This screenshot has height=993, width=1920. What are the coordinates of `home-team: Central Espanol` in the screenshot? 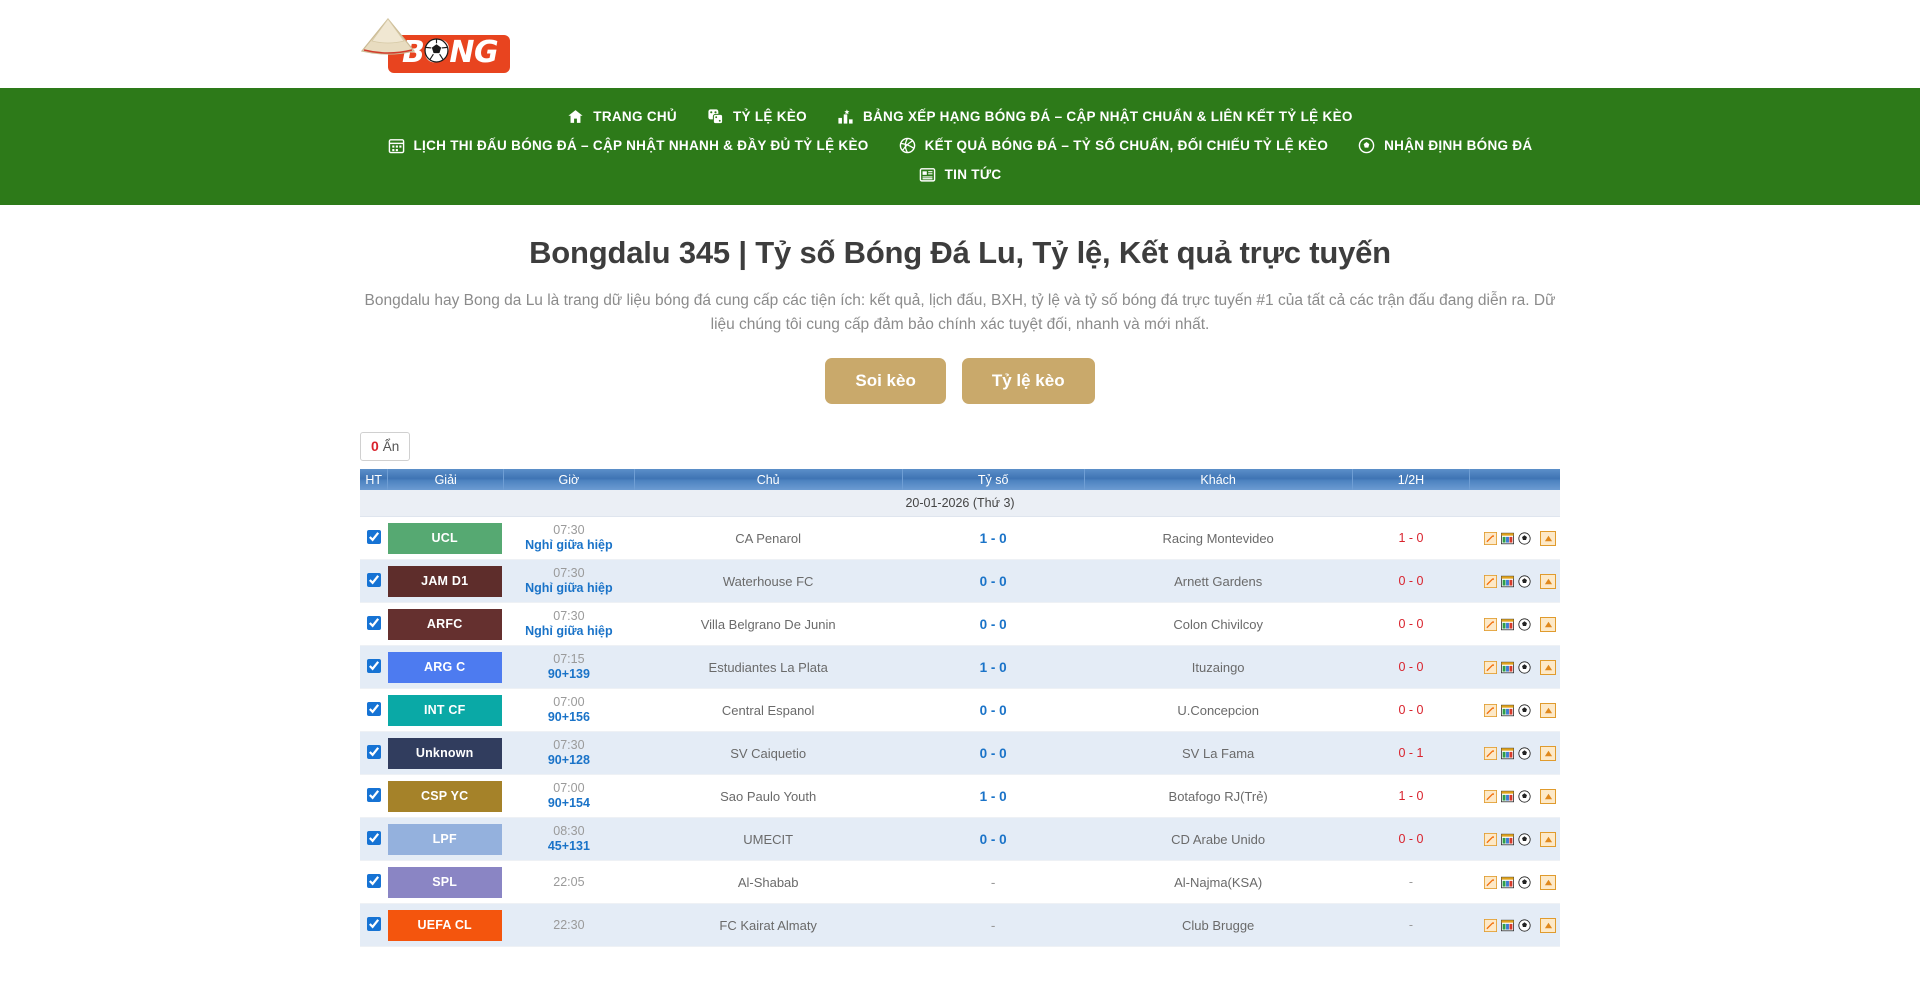 It's located at (768, 710).